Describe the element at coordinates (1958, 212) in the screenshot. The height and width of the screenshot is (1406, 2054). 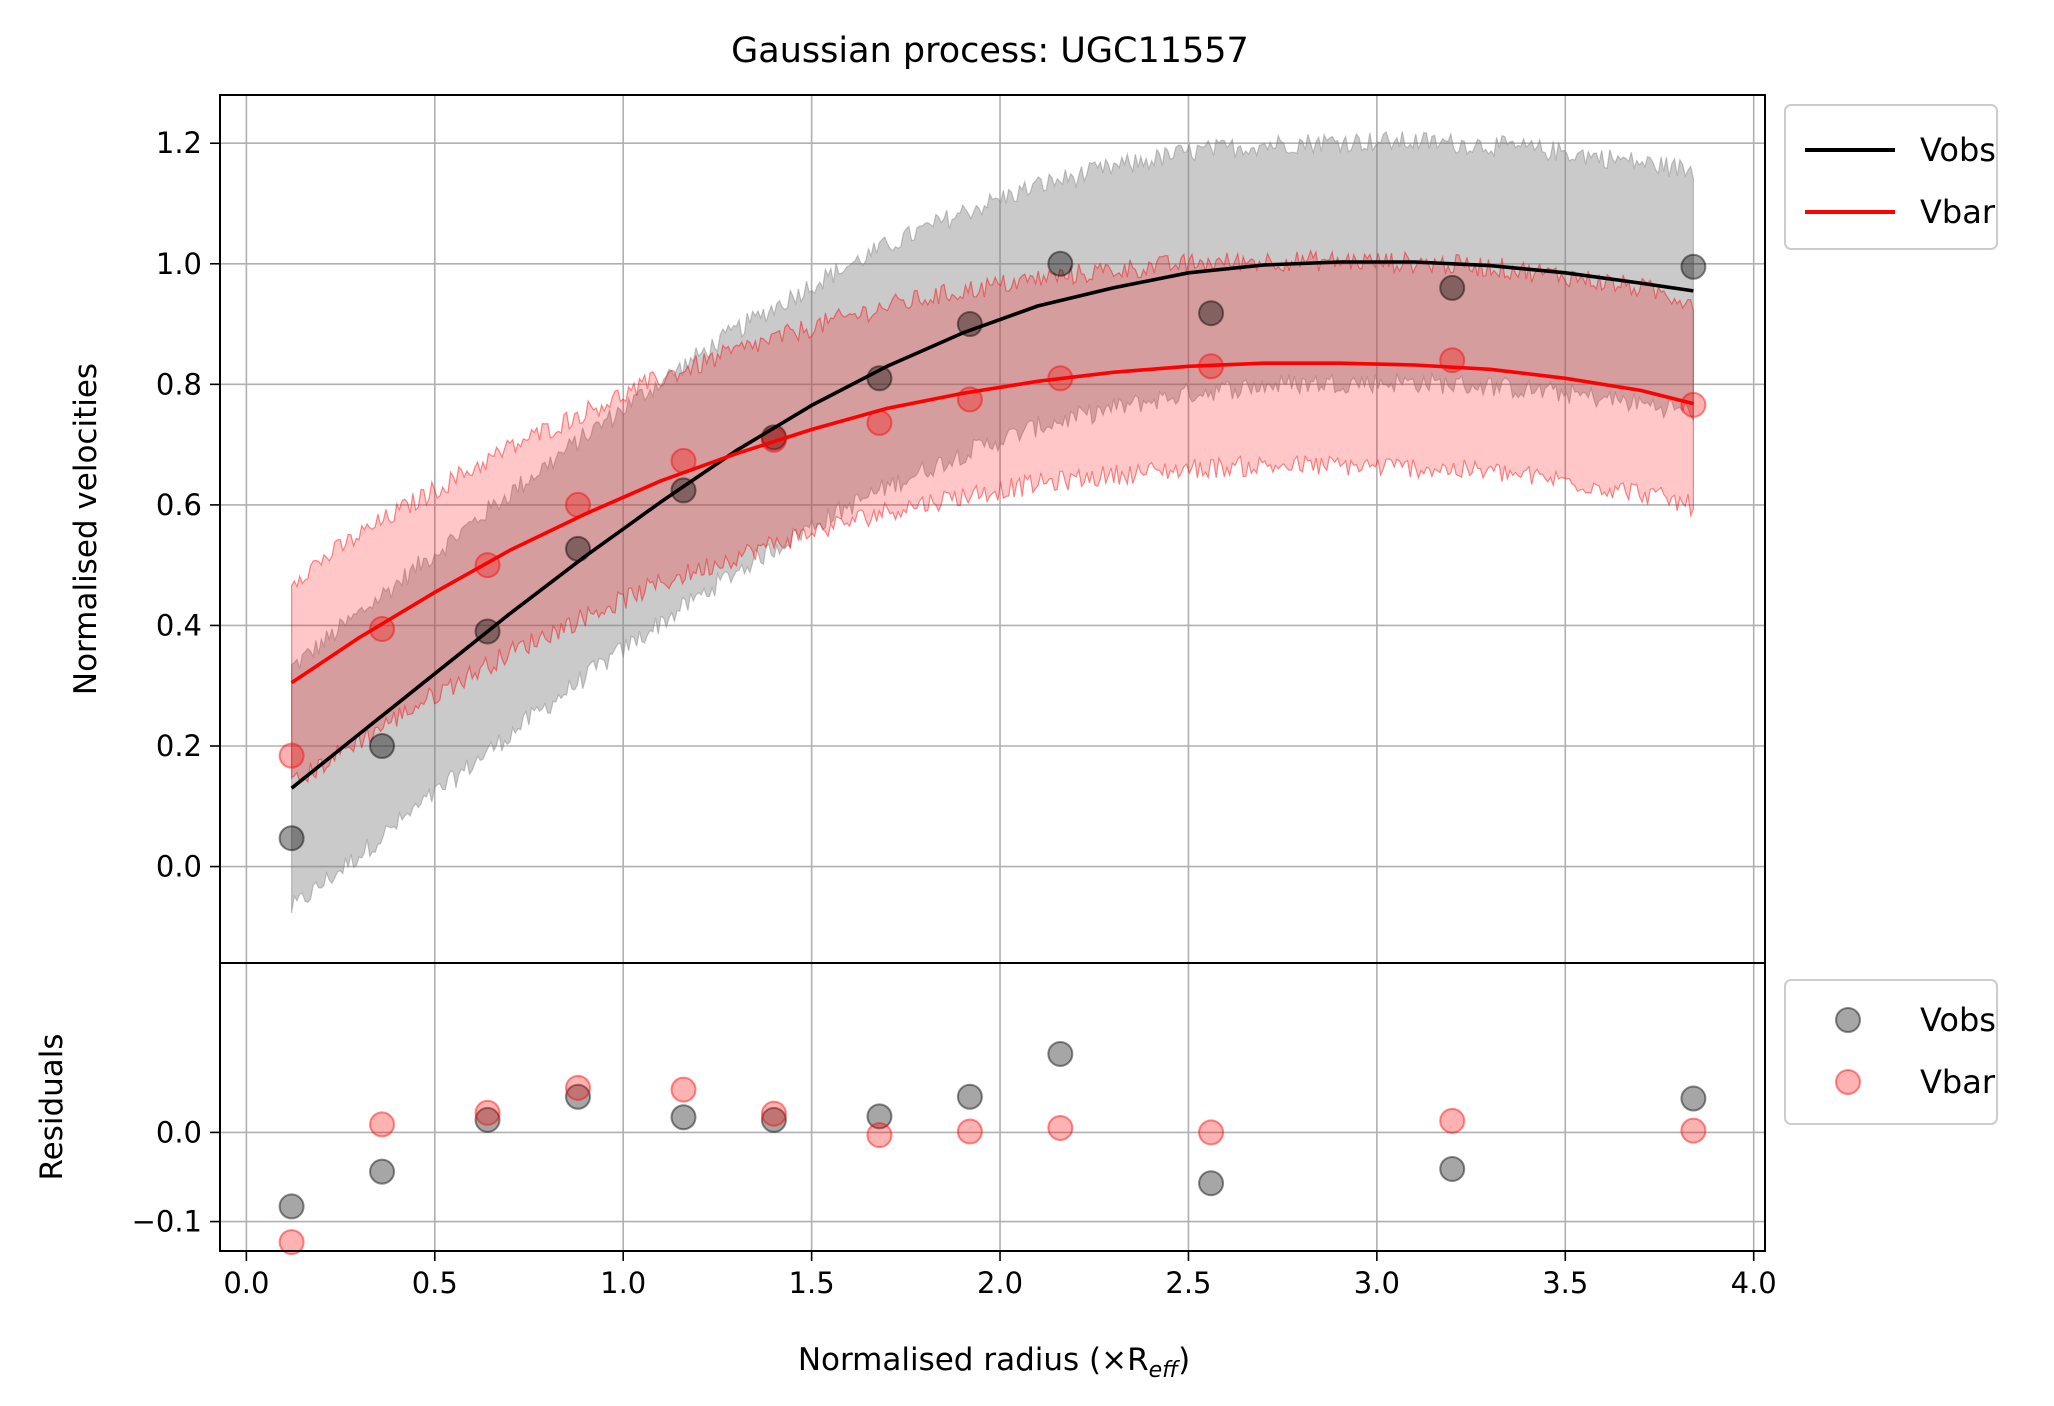
I see `main-legend-vbar-label: Vbar` at that location.